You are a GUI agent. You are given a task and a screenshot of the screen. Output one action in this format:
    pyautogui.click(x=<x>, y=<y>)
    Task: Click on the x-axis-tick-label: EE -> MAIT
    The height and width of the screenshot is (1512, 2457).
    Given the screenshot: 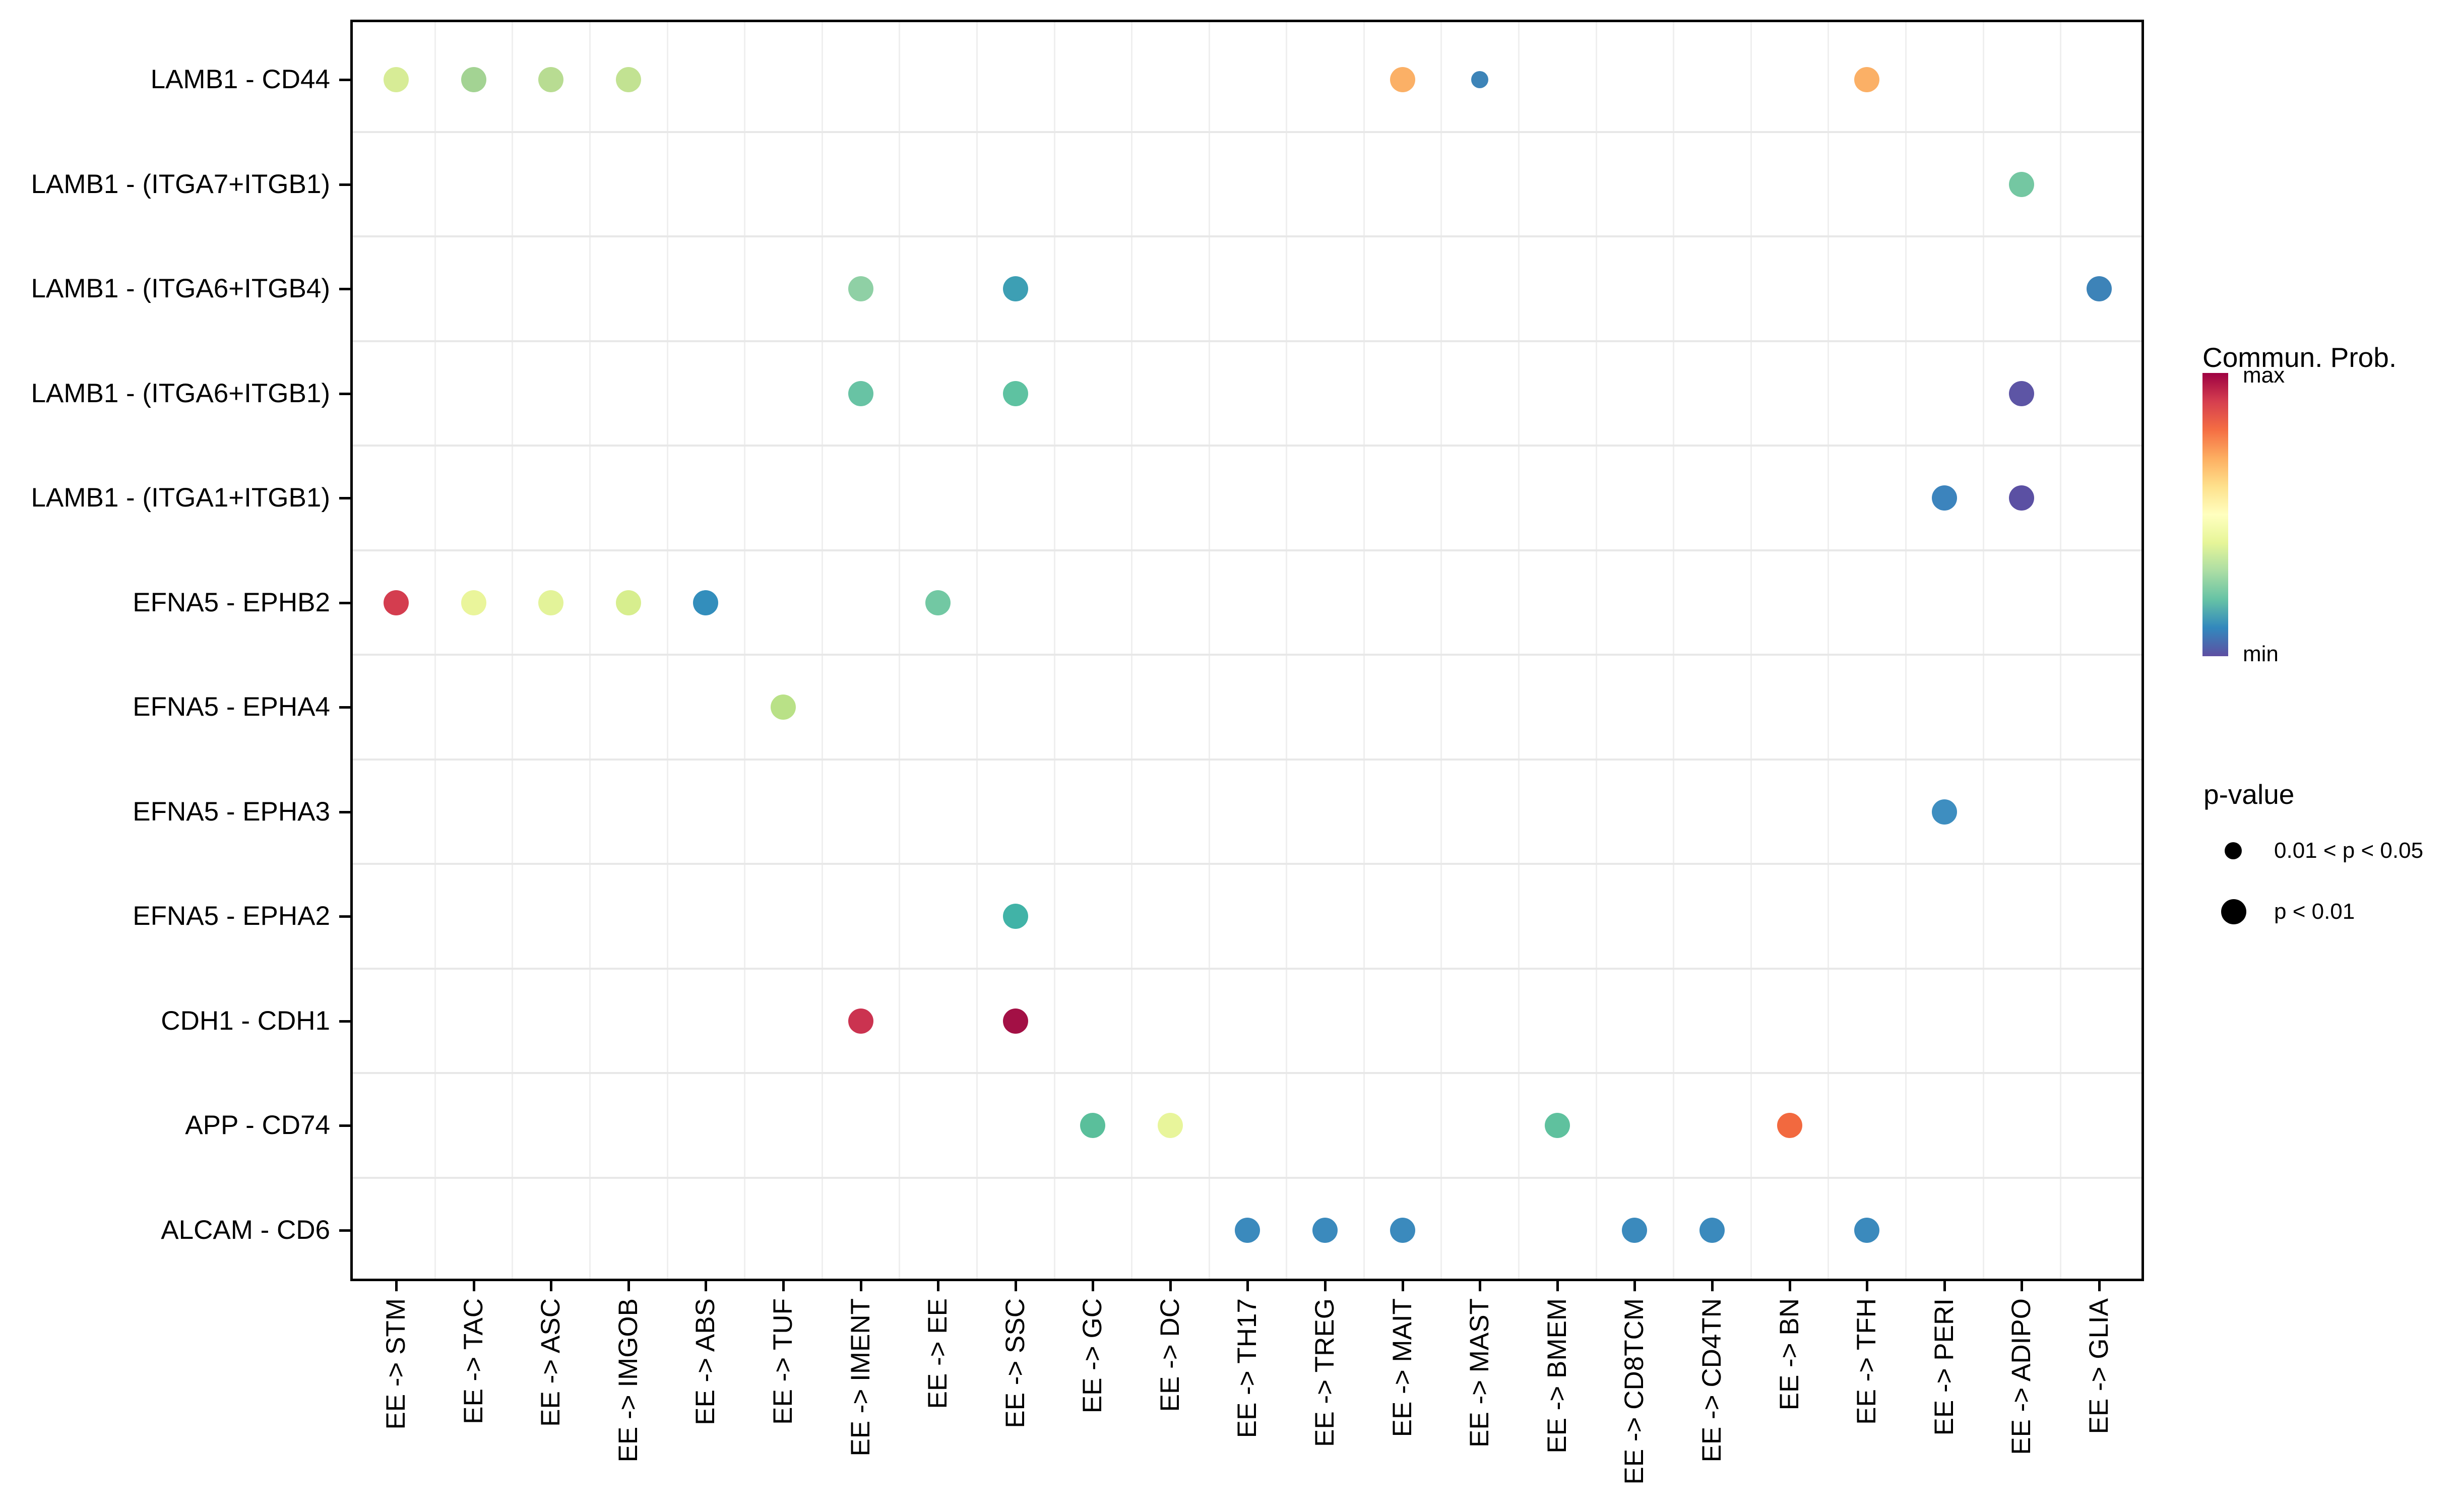 What is the action you would take?
    pyautogui.click(x=1402, y=1368)
    